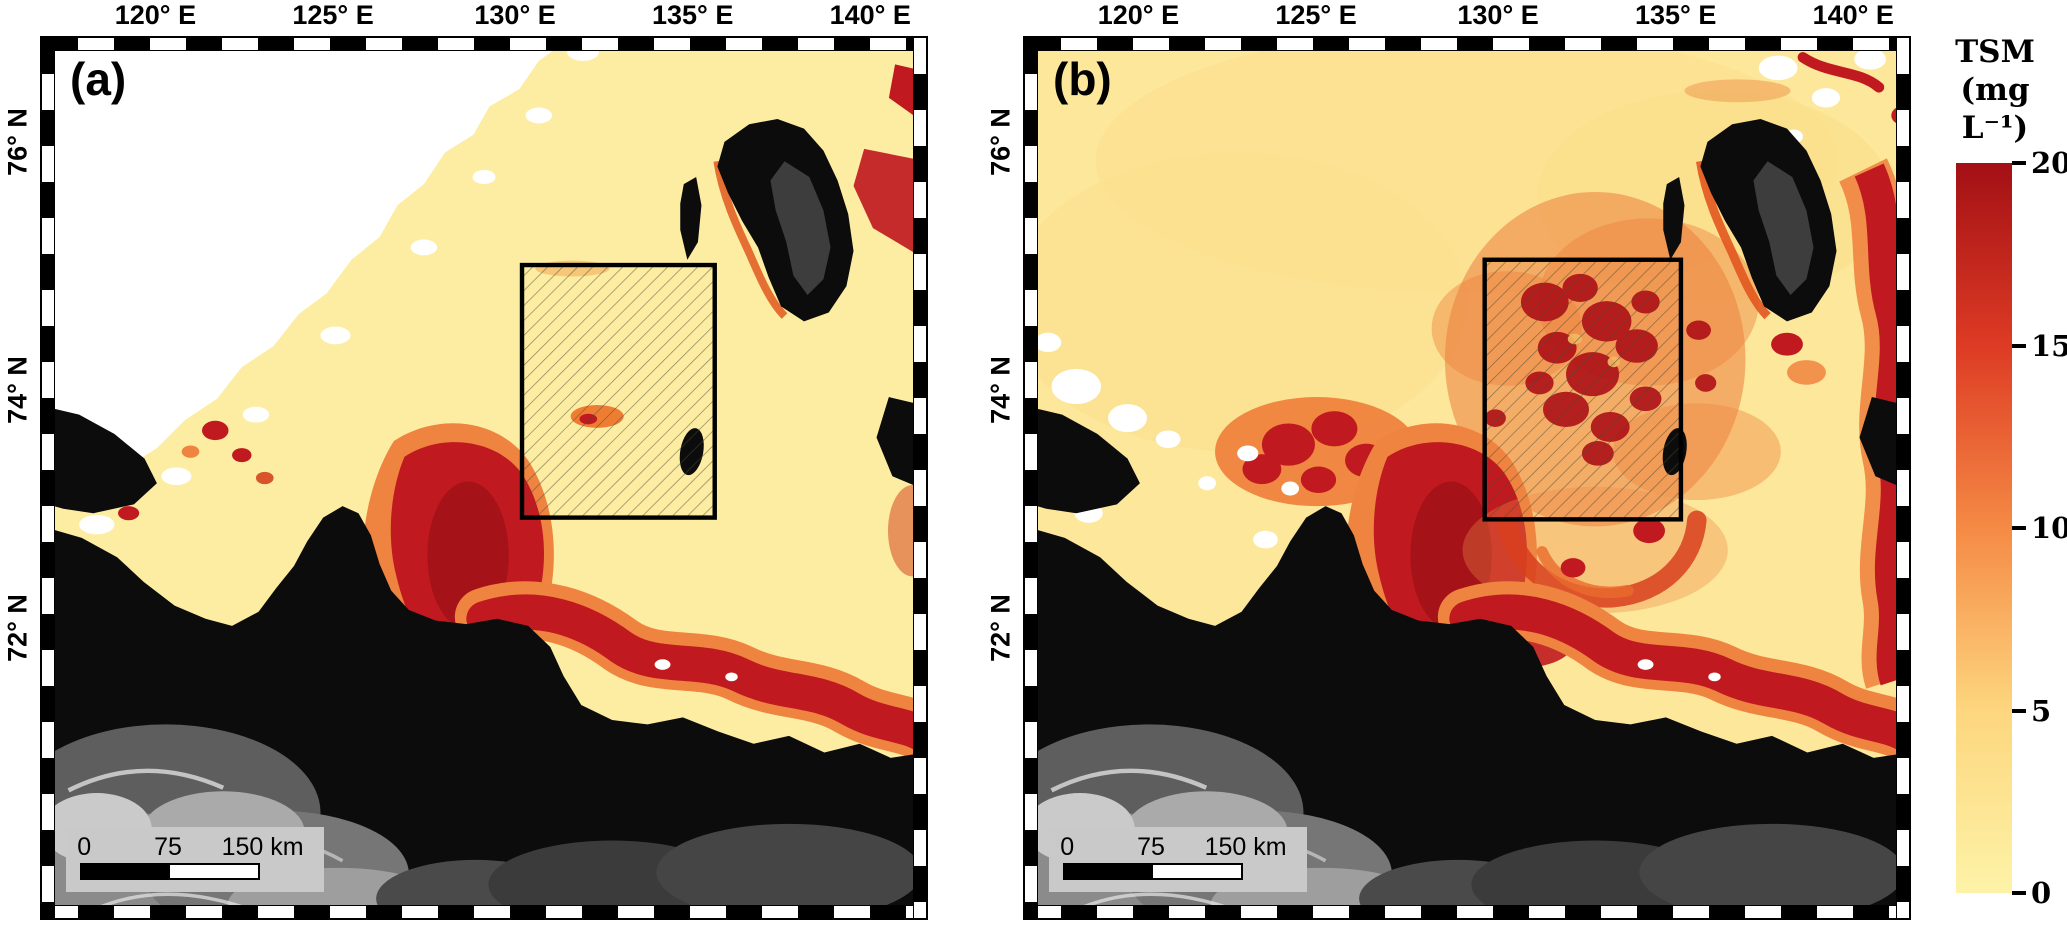 Image resolution: width=2067 pixels, height=928 pixels. Describe the element at coordinates (2049, 528) in the screenshot. I see `tick-label: 10` at that location.